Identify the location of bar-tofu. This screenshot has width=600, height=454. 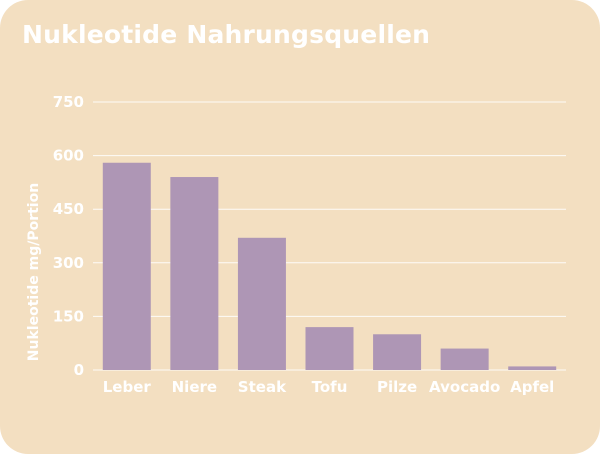
(329, 348).